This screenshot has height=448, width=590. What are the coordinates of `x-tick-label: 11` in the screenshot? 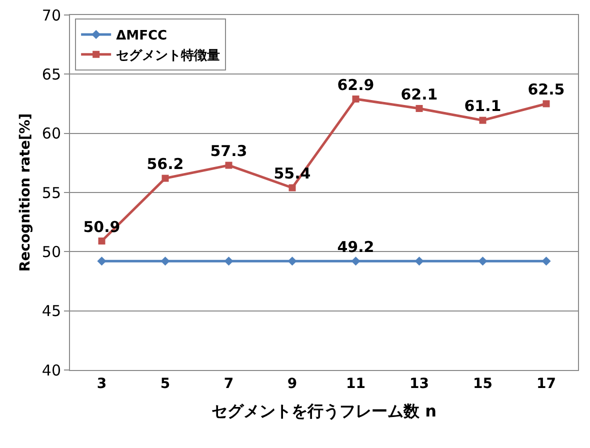 It's located at (356, 384).